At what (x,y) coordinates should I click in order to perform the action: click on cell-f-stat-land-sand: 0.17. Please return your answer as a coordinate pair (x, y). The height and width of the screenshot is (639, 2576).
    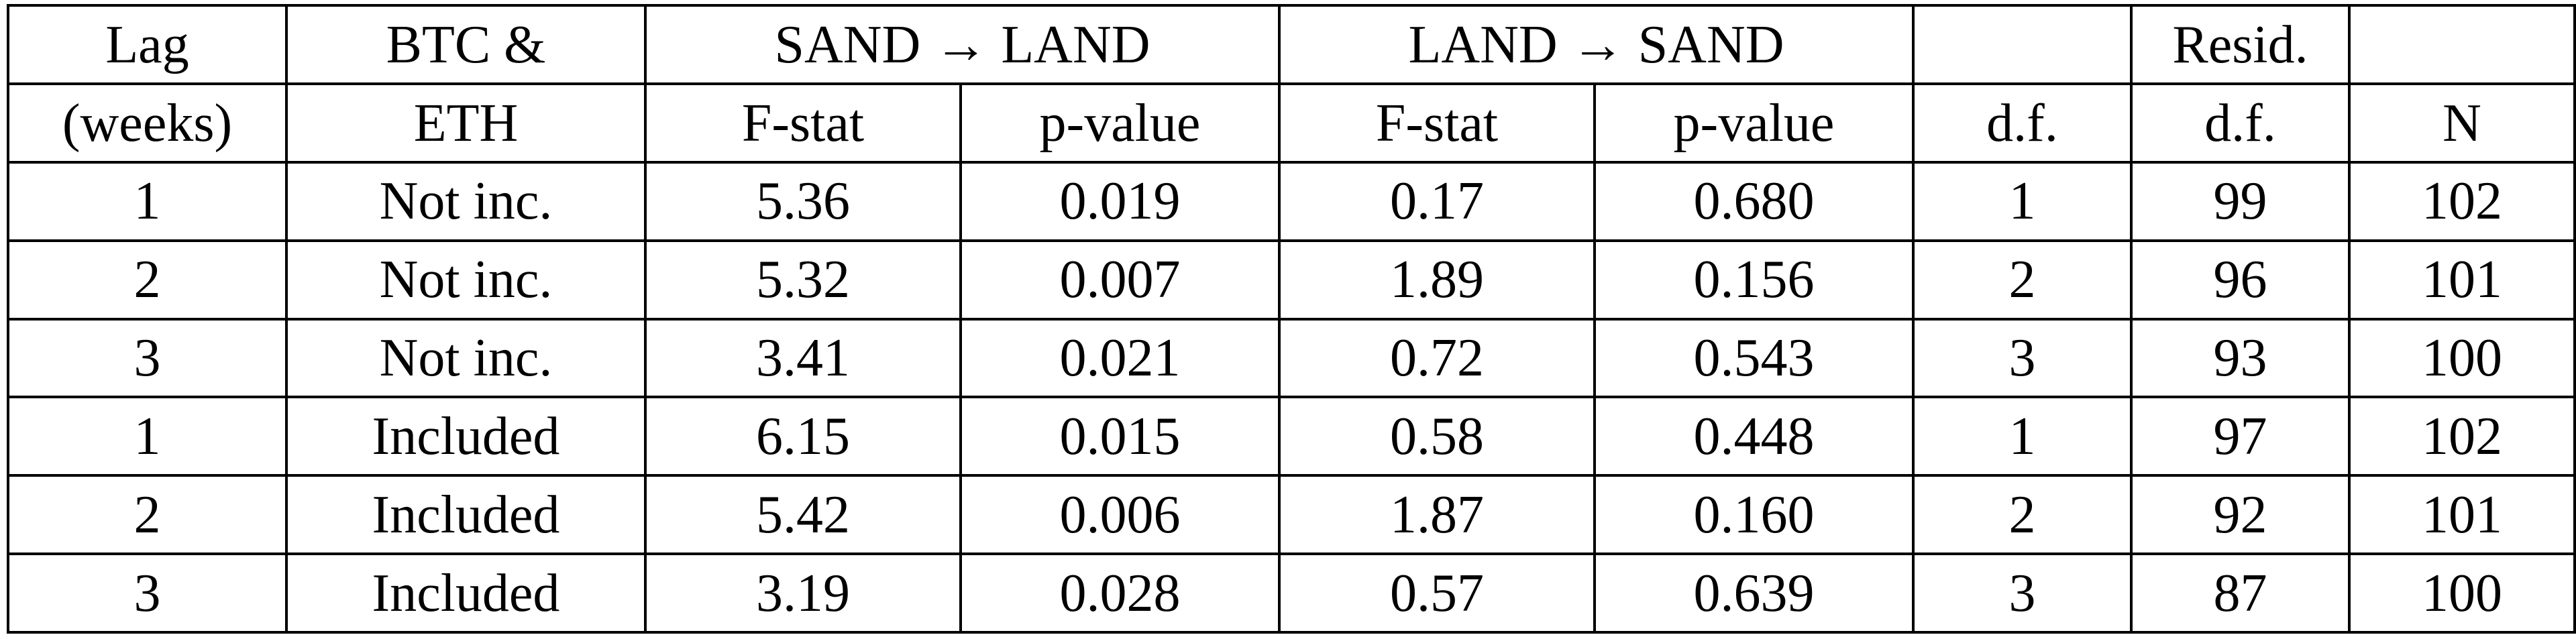
    Looking at the image, I should click on (1437, 201).